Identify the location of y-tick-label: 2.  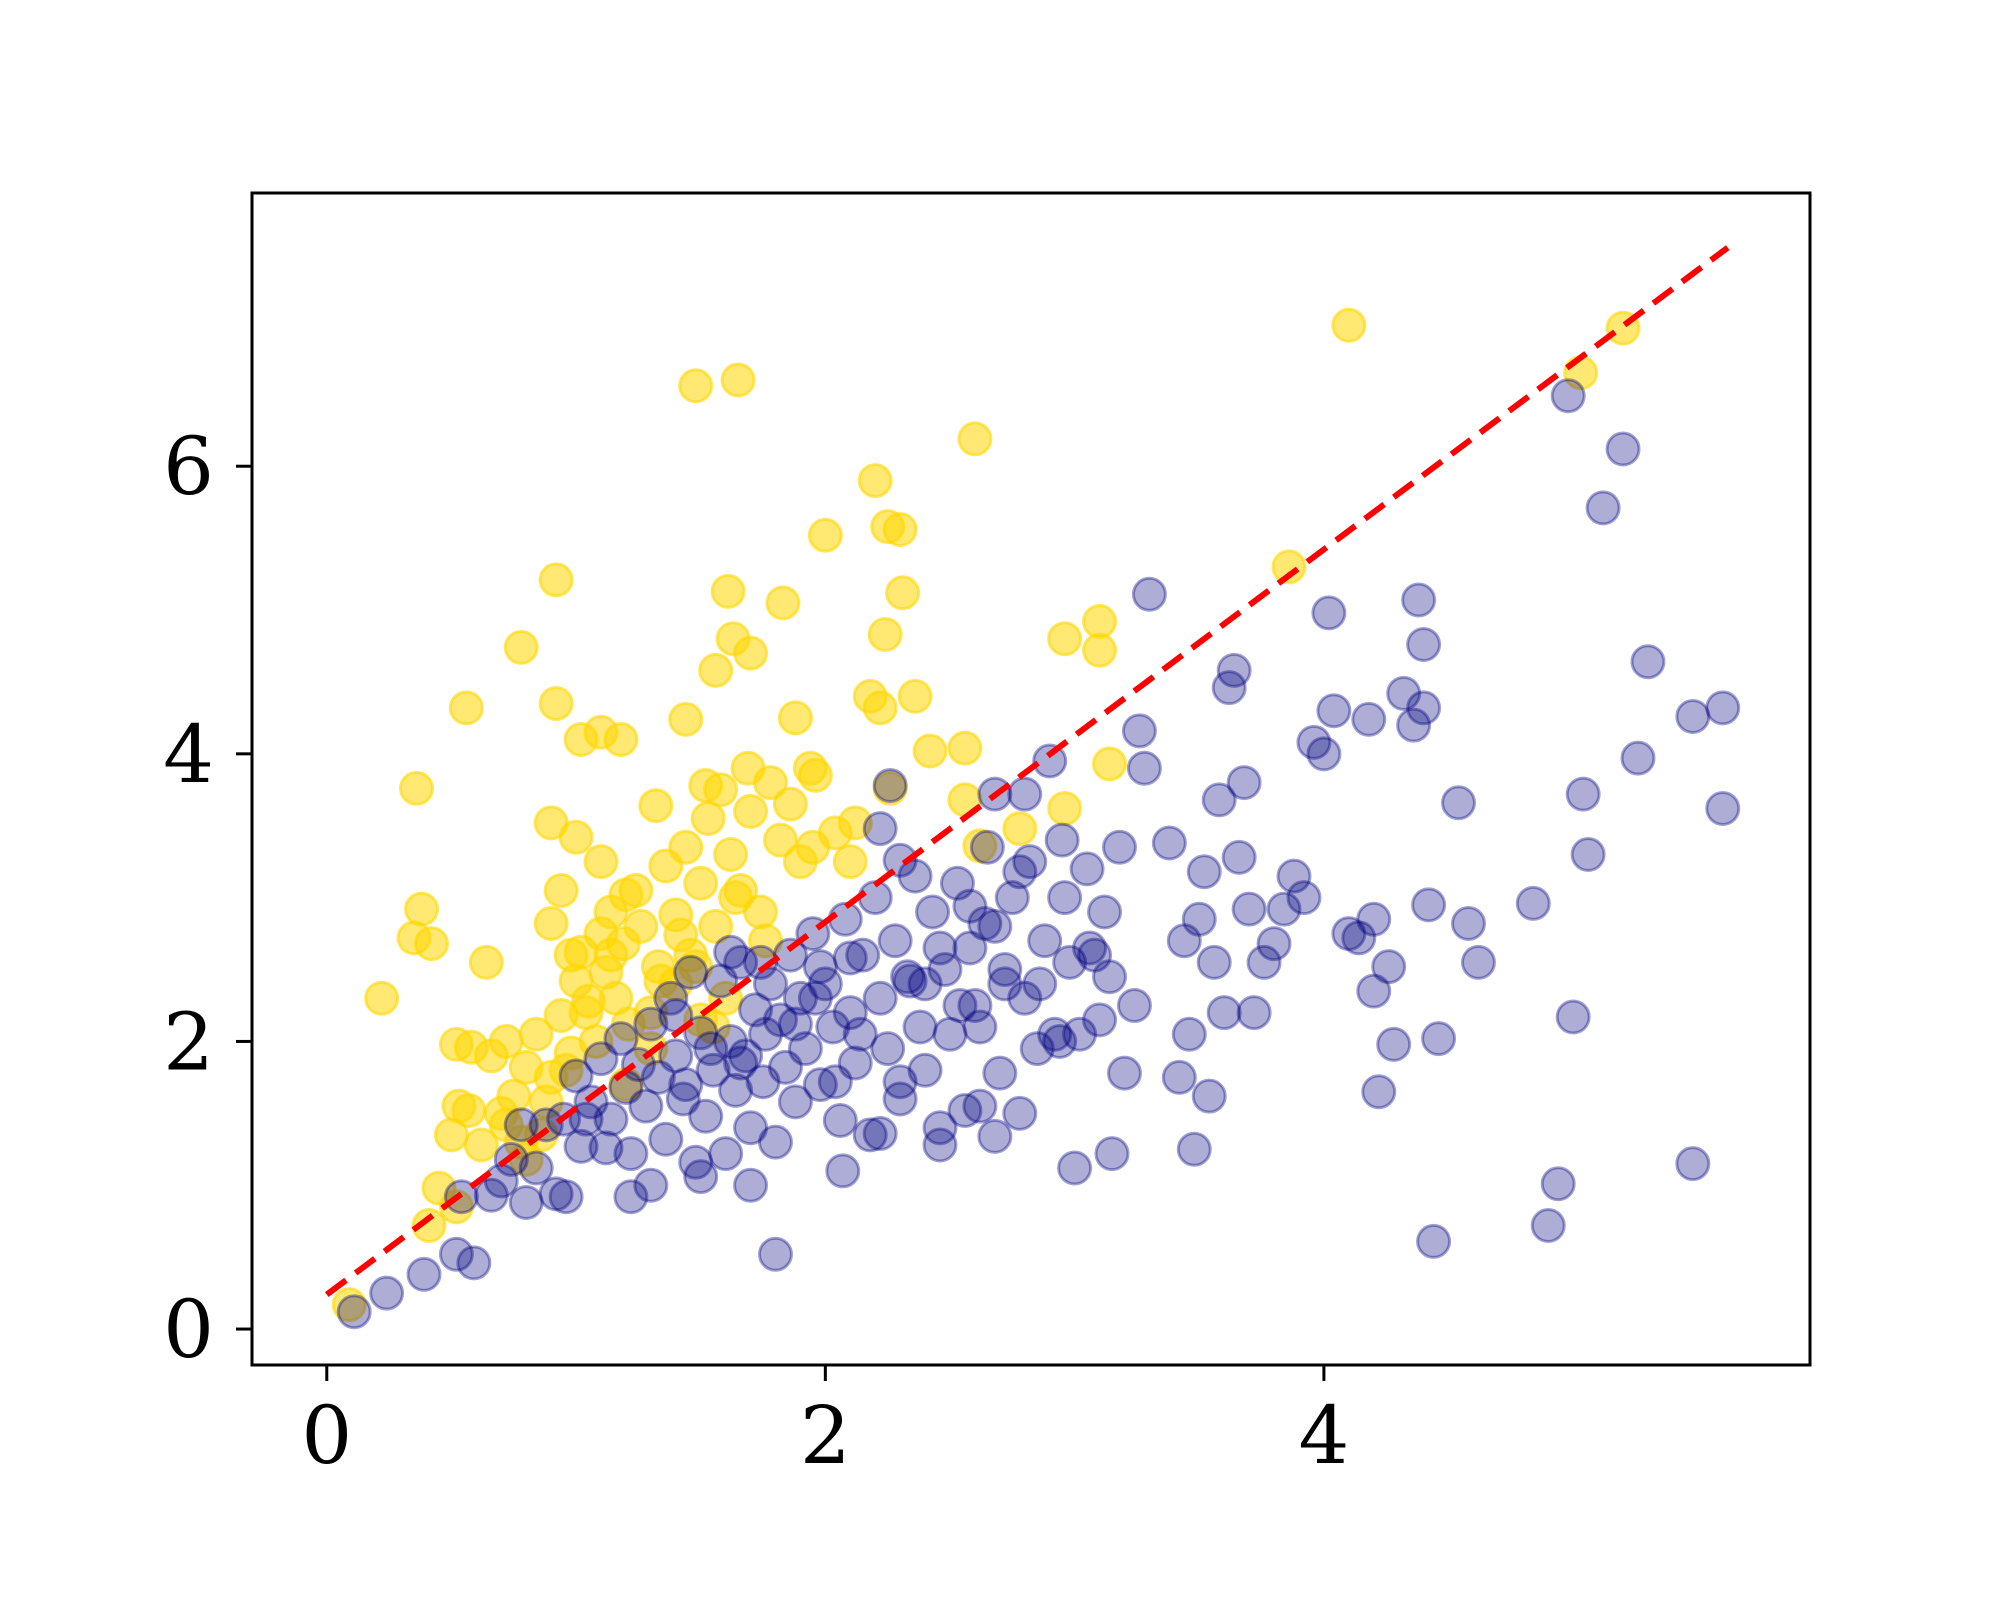
(188, 1041).